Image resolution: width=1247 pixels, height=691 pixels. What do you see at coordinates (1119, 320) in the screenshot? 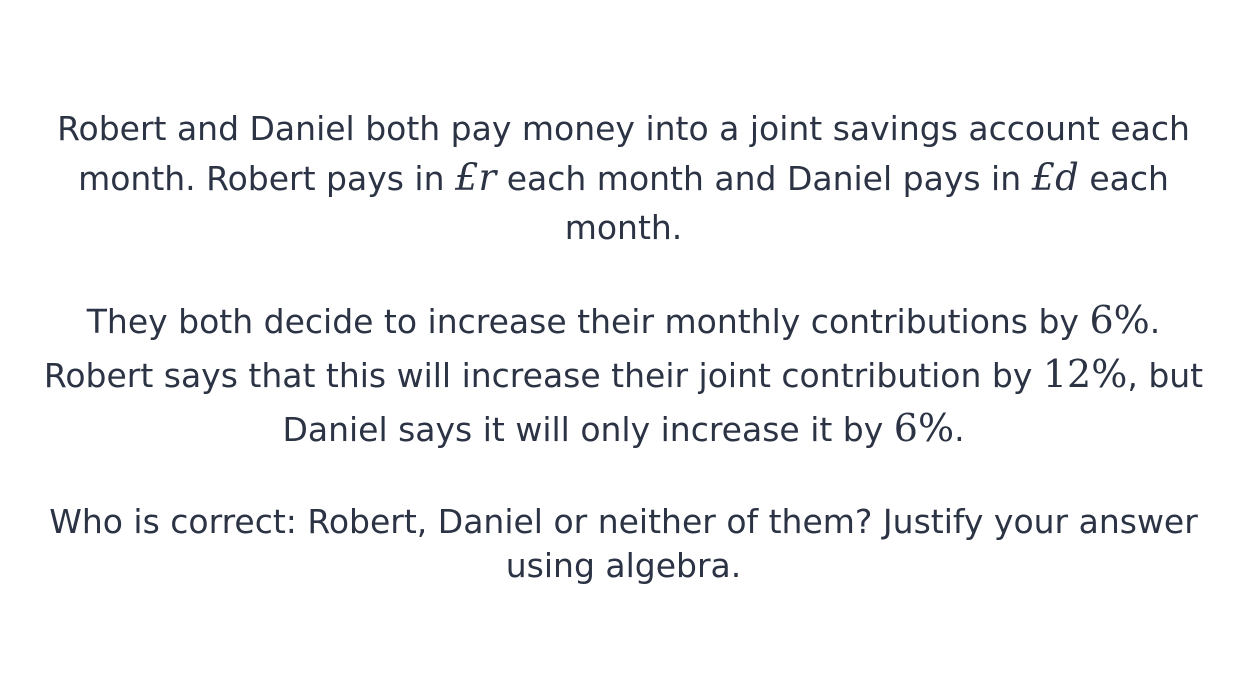
I see `increase-percent-math: 6%` at bounding box center [1119, 320].